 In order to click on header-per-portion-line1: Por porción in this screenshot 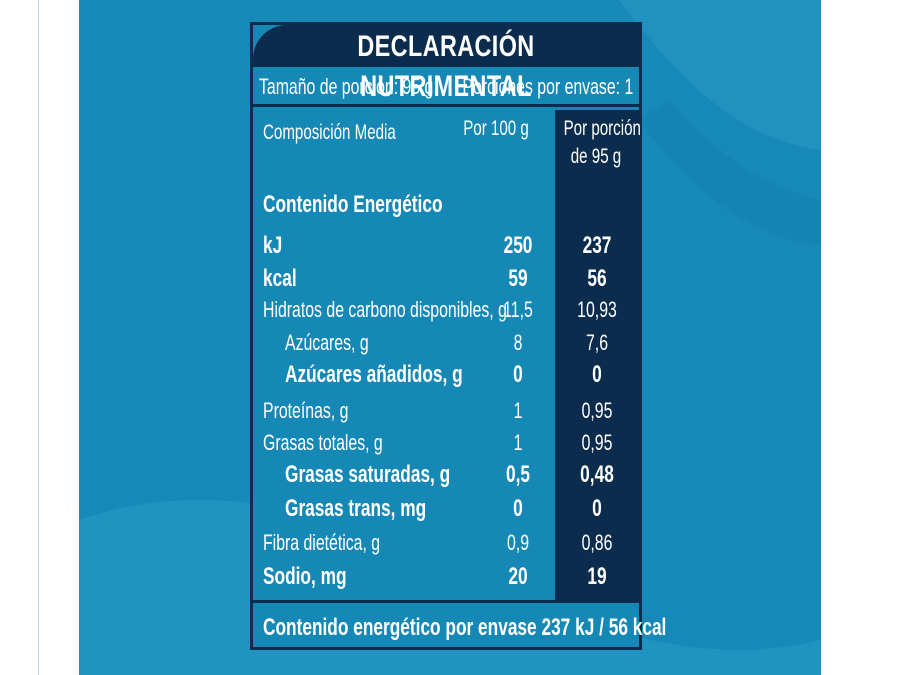, I will do `click(602, 128)`.